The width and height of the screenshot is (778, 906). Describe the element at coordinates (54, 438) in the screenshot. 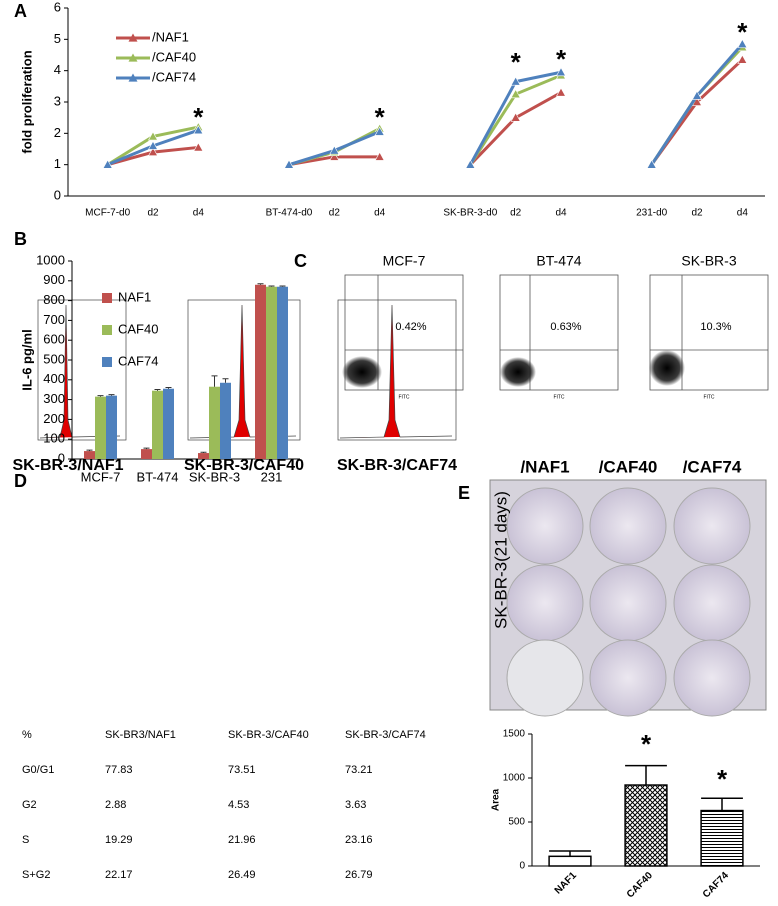

I see `y-tick-label: 100` at that location.